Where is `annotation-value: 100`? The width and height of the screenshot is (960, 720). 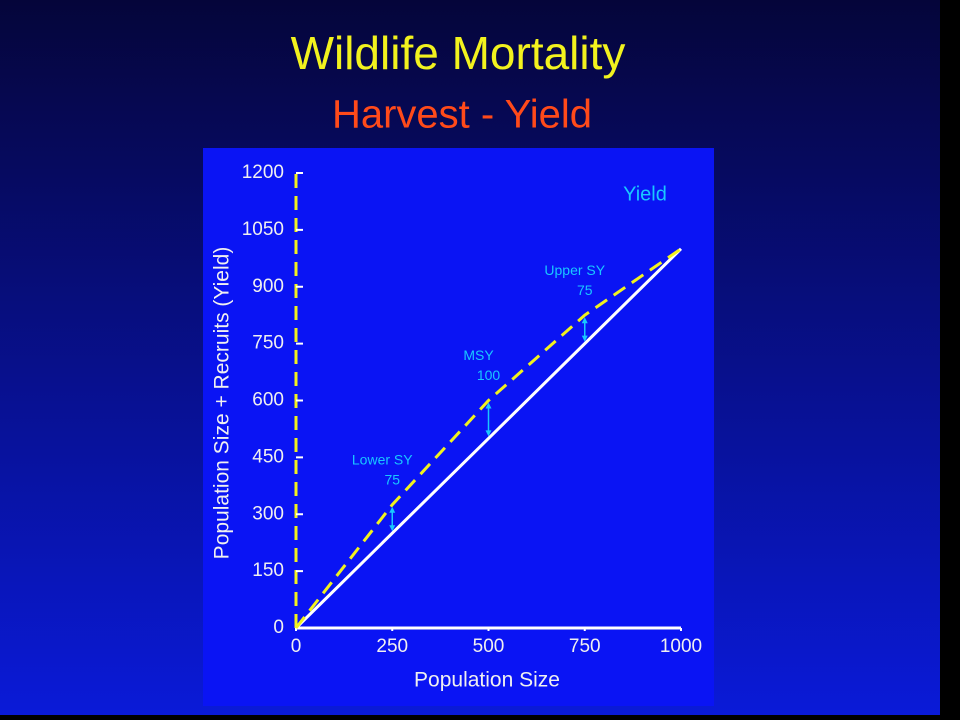 annotation-value: 100 is located at coordinates (489, 375).